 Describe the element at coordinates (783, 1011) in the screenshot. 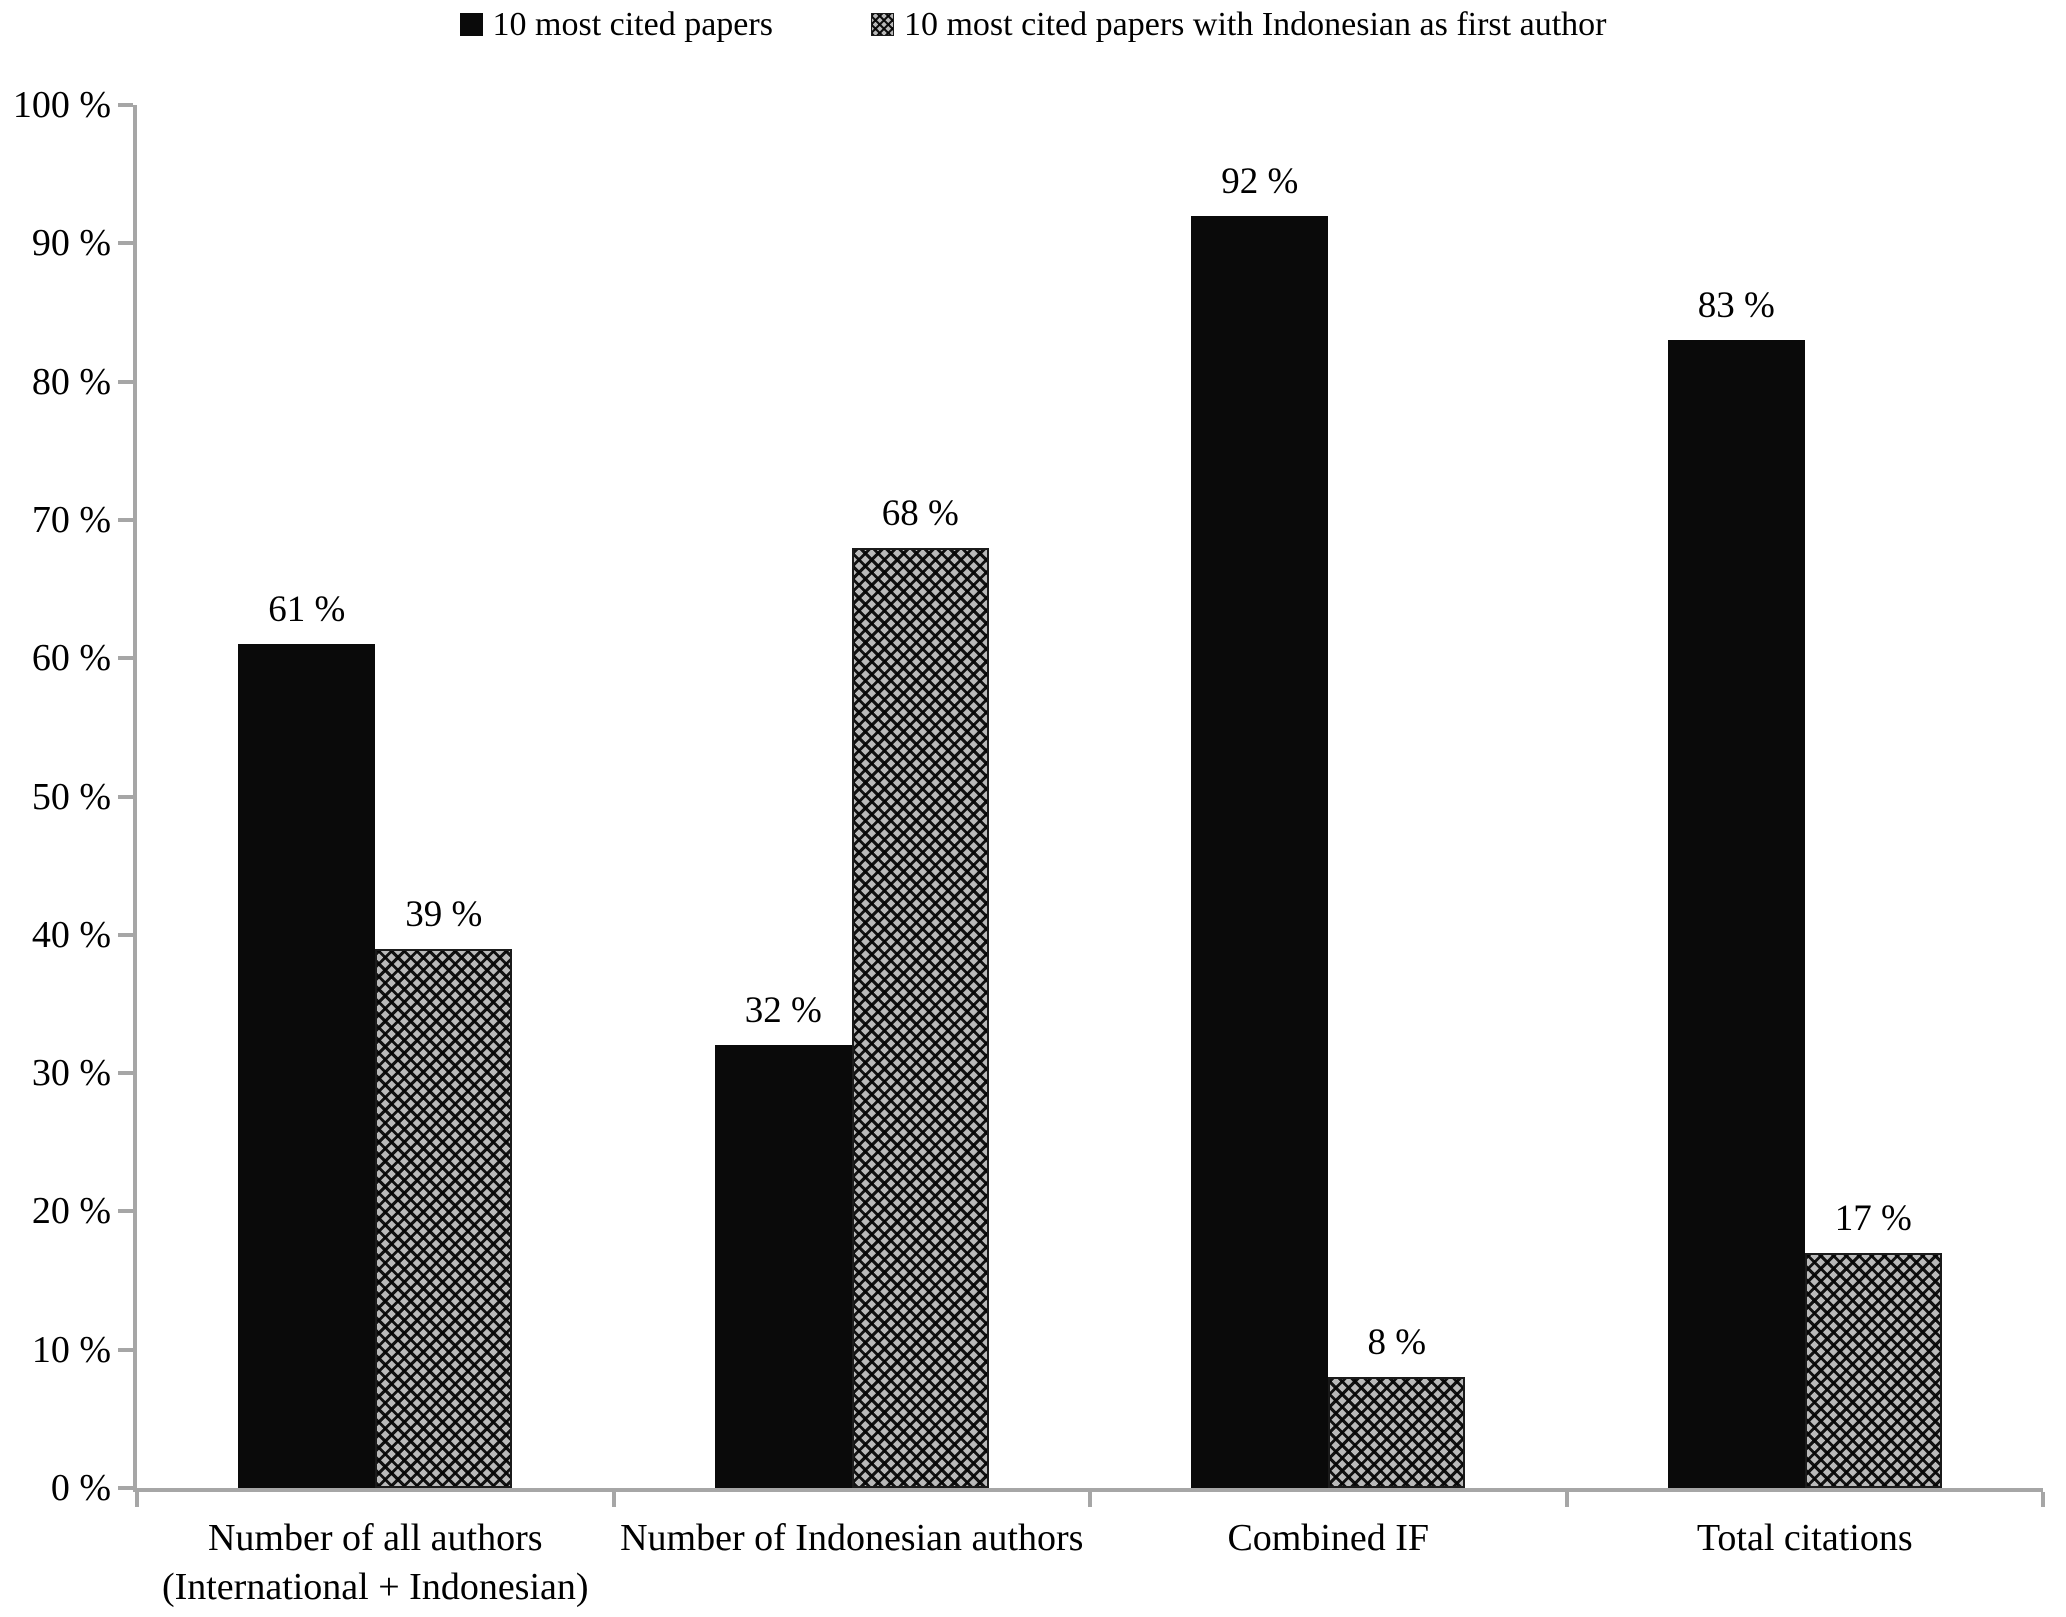

I see `bar-value-label: 32 %` at that location.